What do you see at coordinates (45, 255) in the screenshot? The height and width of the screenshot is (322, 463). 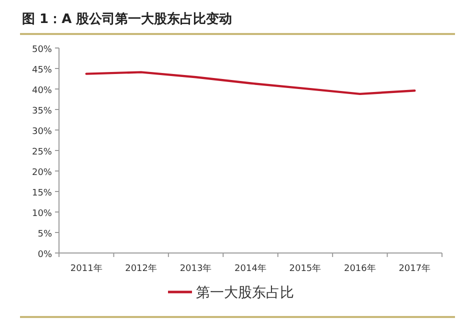 I see `y-tick-label: 0%` at bounding box center [45, 255].